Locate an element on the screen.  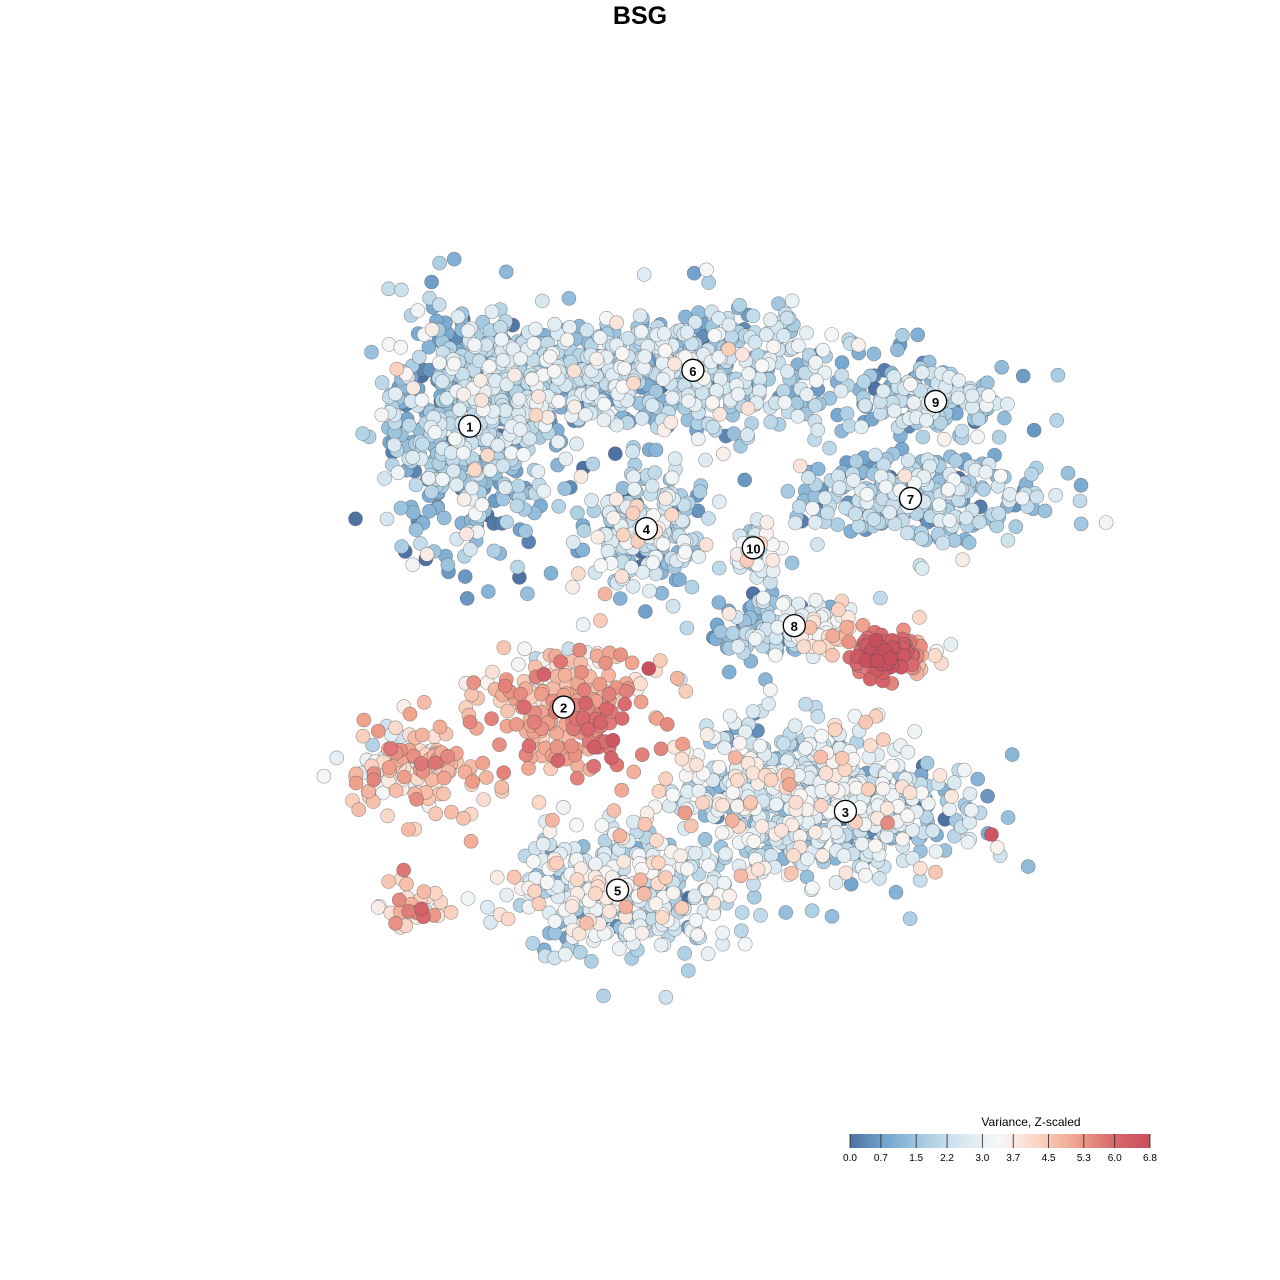
legend-tick-label: 3.7 is located at coordinates (1013, 1158).